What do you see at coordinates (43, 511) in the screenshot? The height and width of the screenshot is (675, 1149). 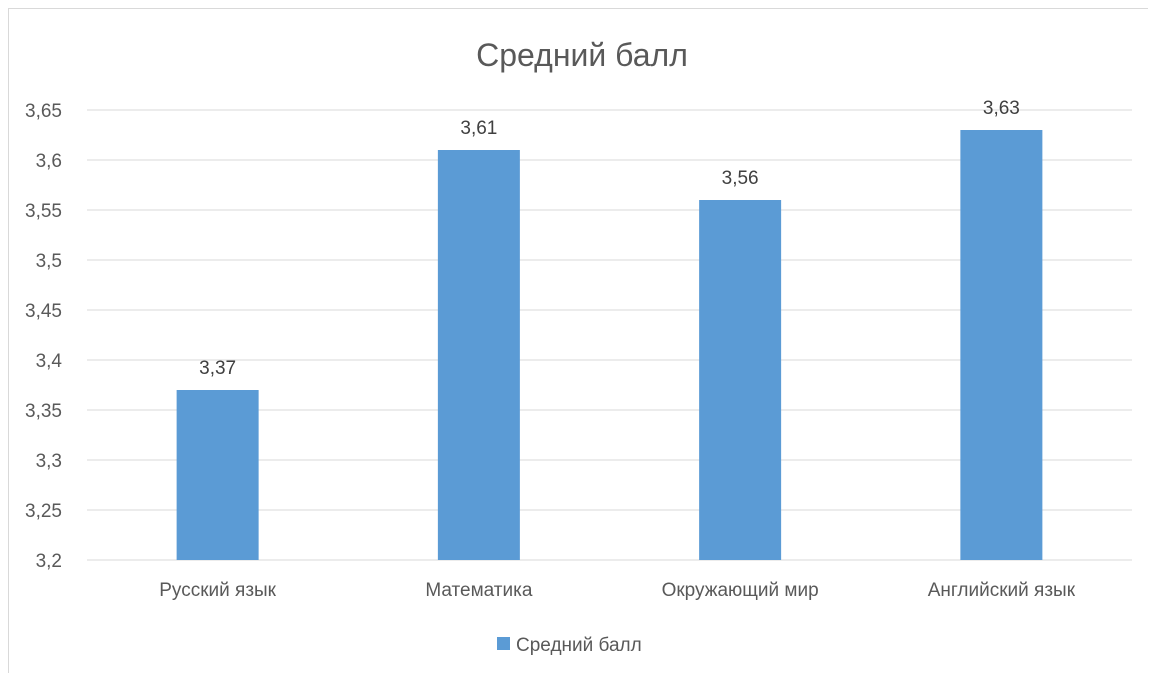 I see `y-tick-label: 3,25` at bounding box center [43, 511].